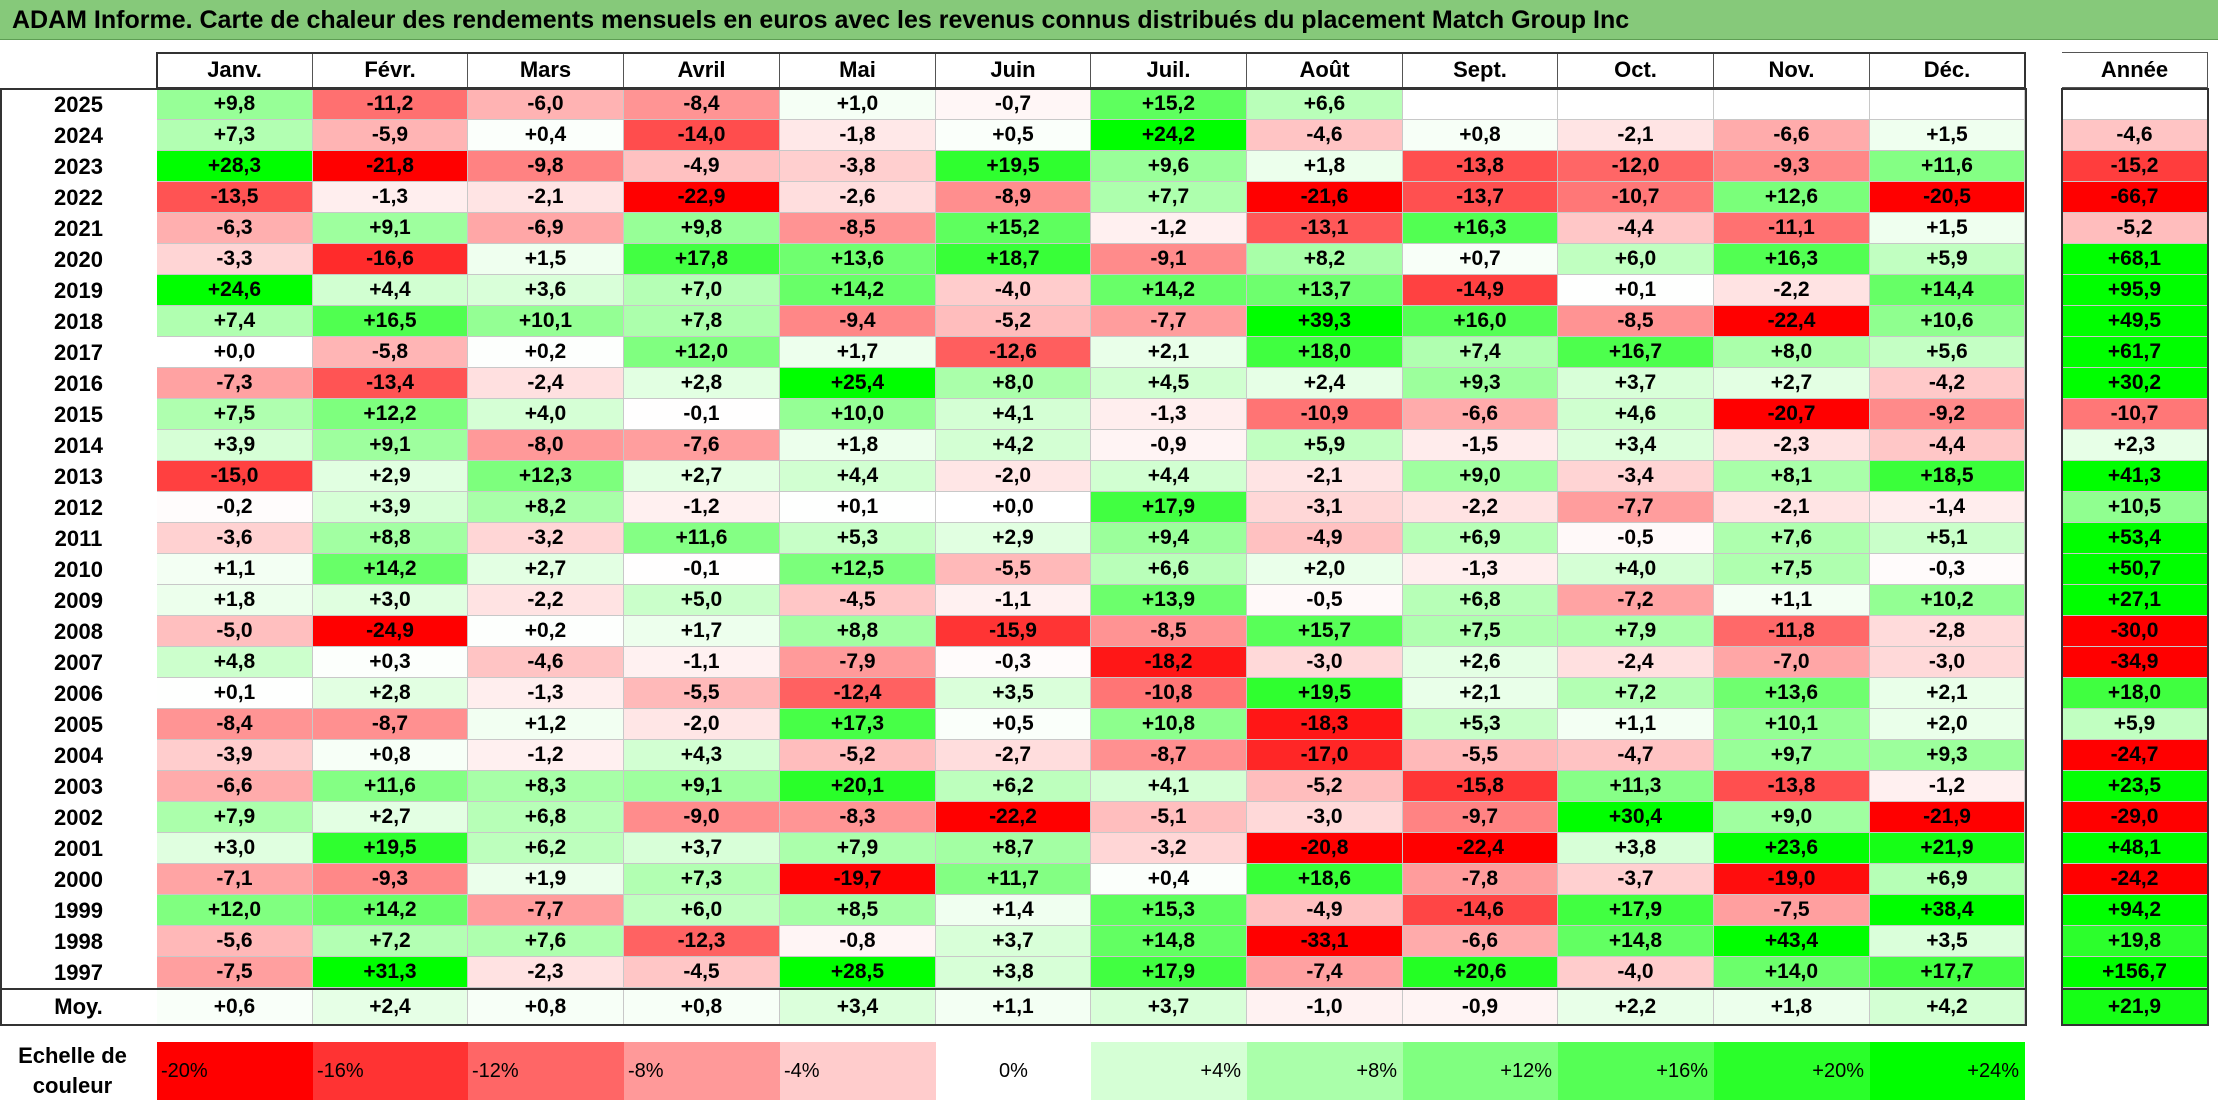 The image size is (2218, 1106). I want to click on heatmap-cell: -0,1, so click(702, 414).